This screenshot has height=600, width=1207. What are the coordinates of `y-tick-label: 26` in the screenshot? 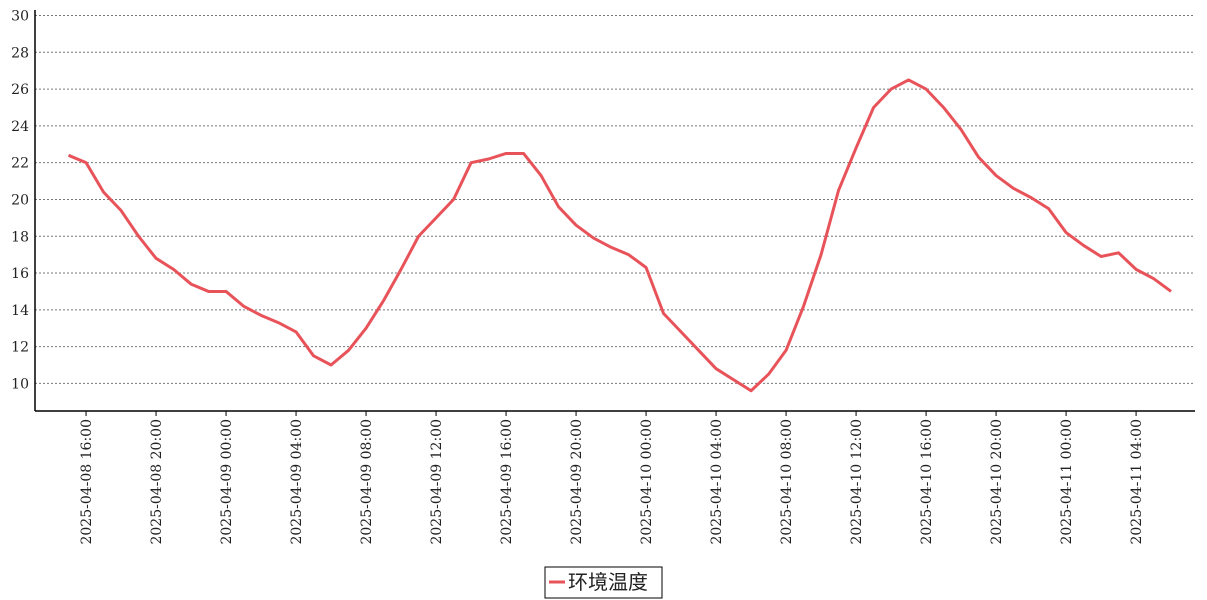 It's located at (20, 90).